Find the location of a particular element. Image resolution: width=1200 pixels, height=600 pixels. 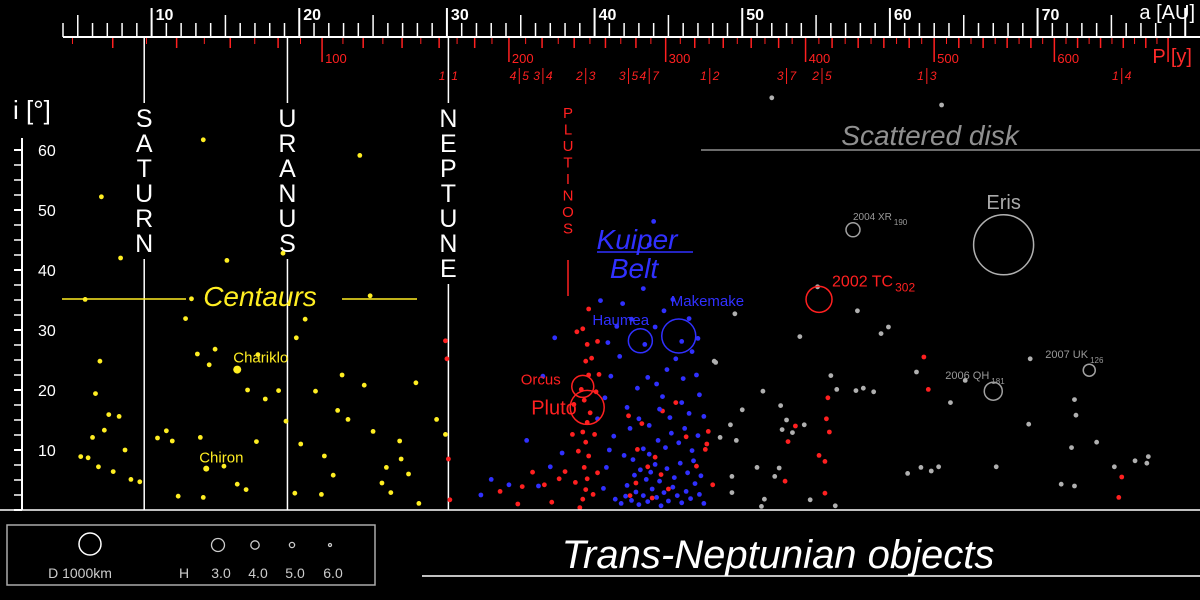

x-tick-label: 50 is located at coordinates (755, 15).